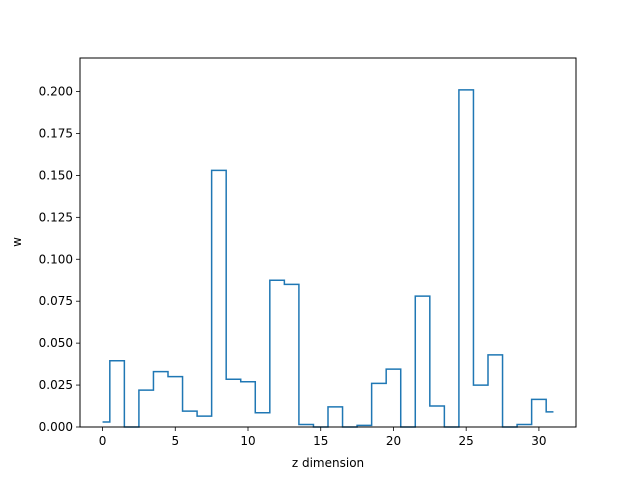  I want to click on x-tick-label: 10, so click(247, 441).